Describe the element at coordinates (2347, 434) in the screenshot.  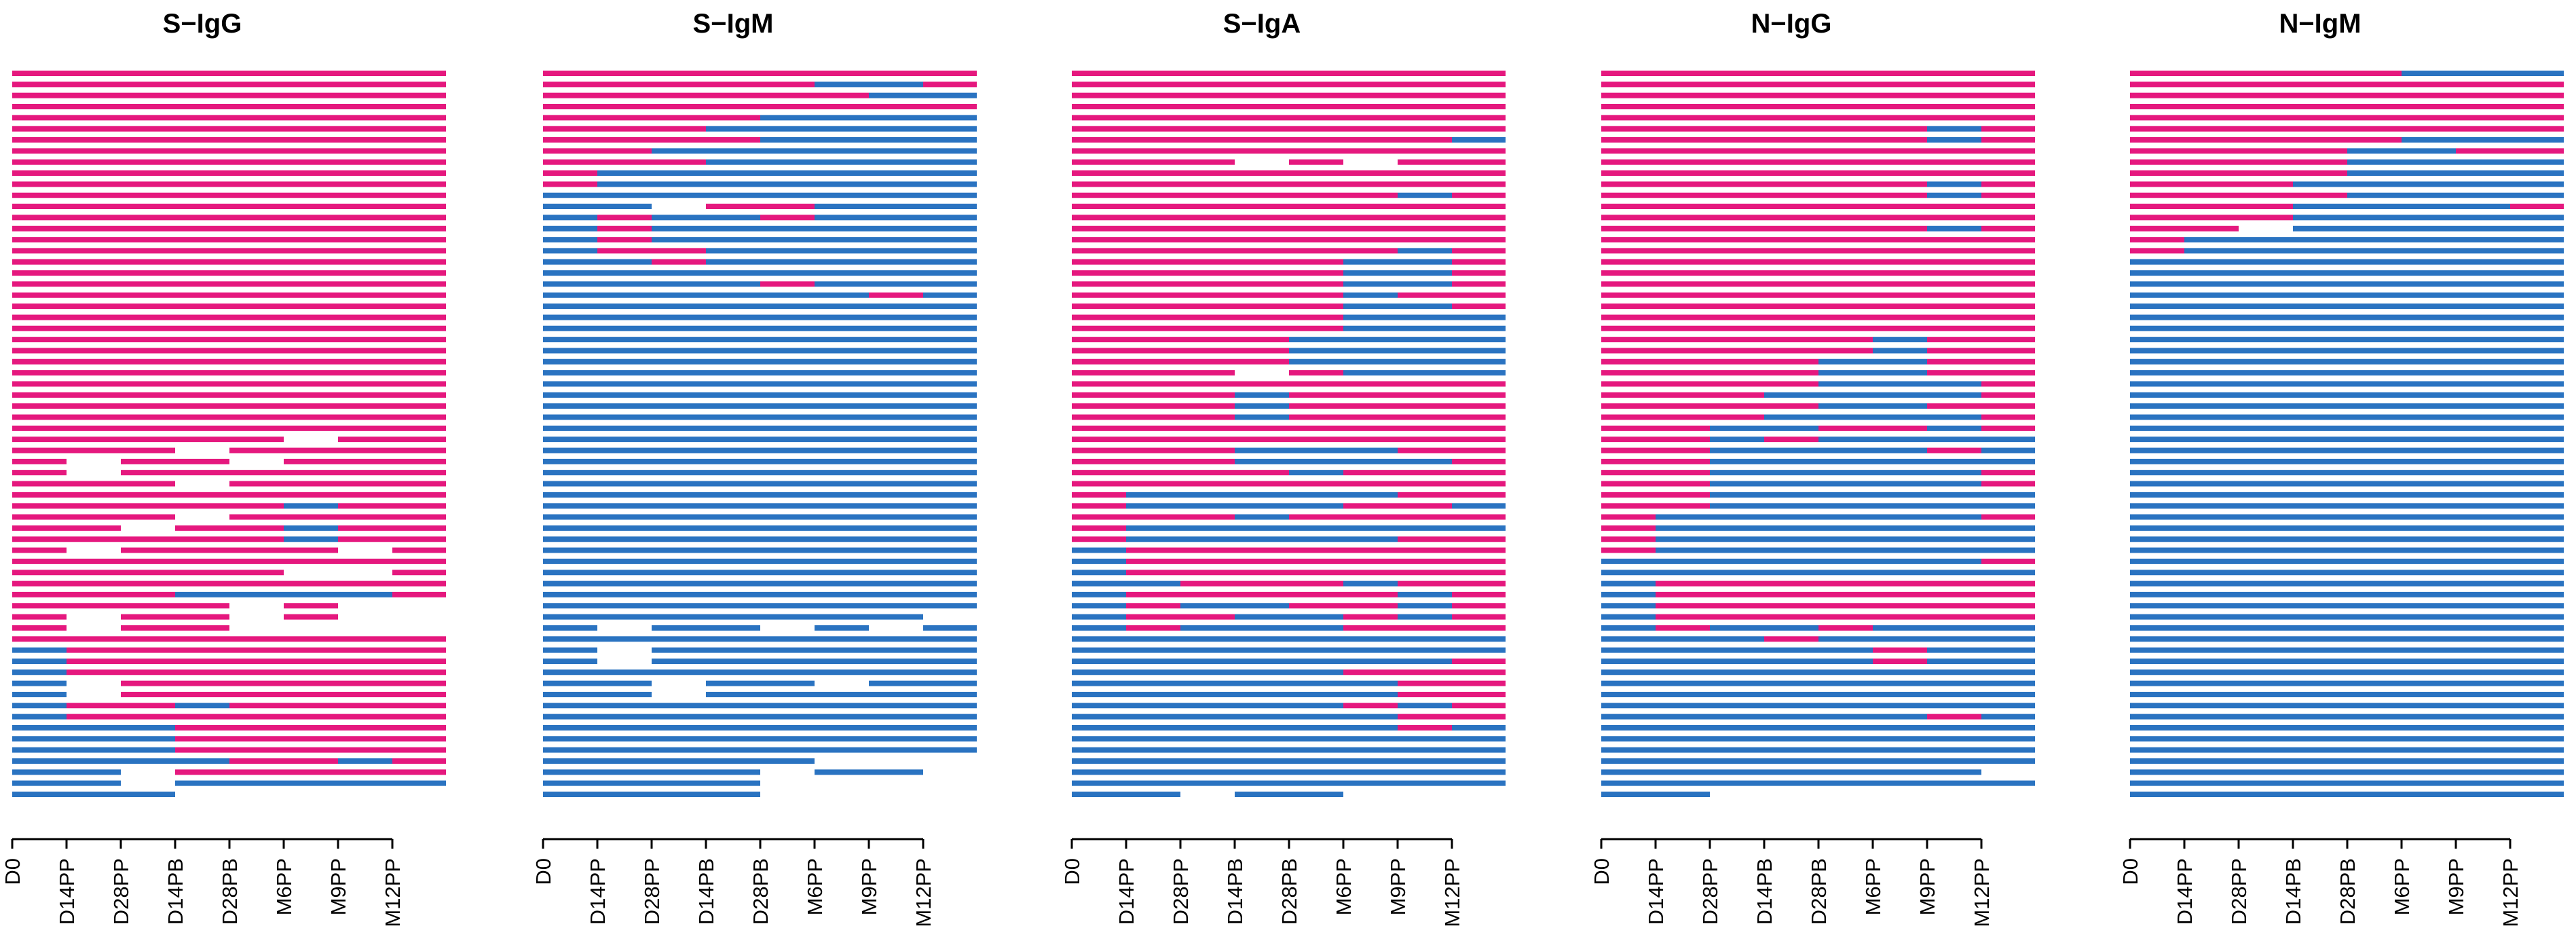
I see `panel-5-lanes` at that location.